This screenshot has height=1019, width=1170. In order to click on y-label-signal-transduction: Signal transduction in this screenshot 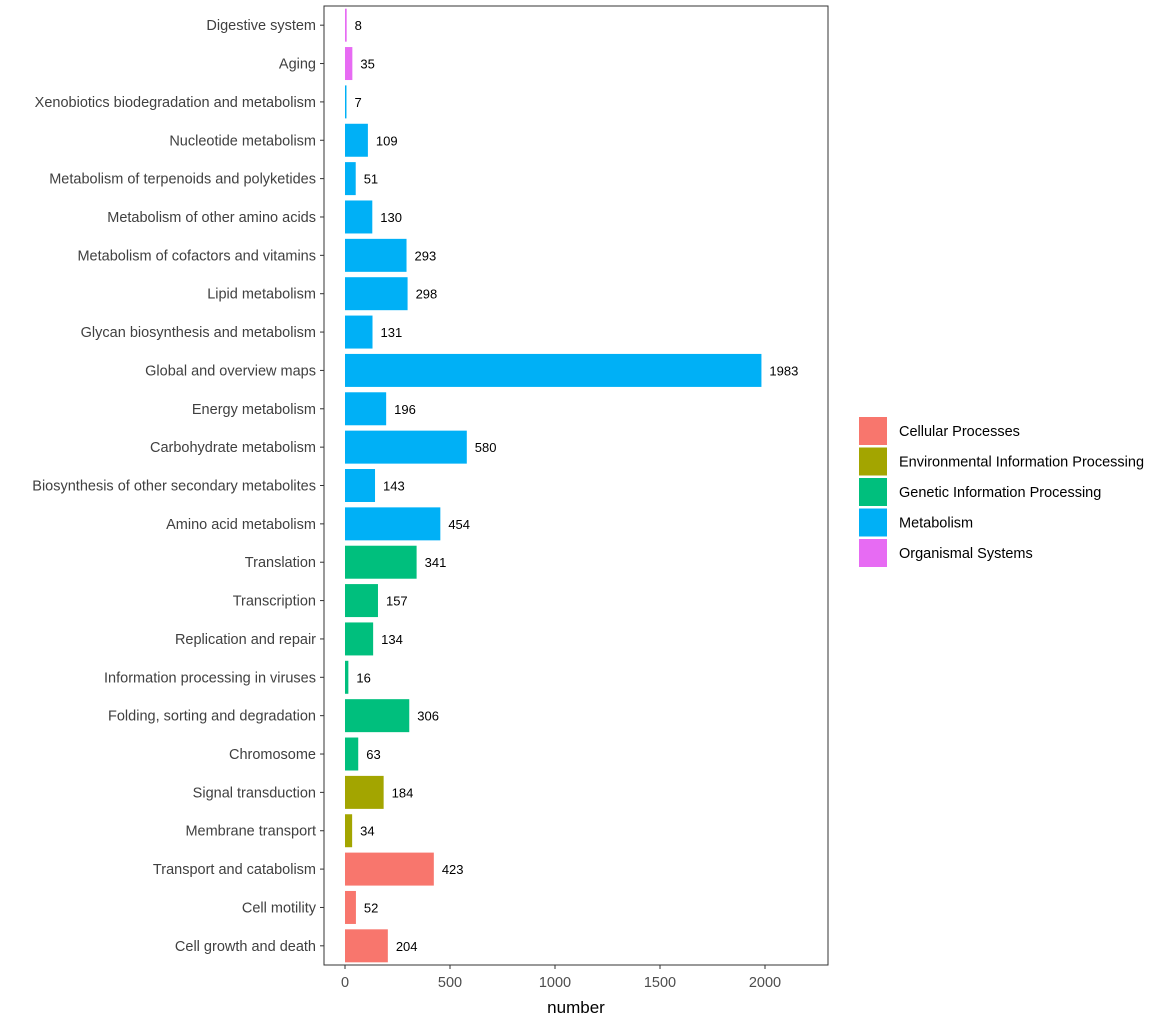, I will do `click(254, 793)`.